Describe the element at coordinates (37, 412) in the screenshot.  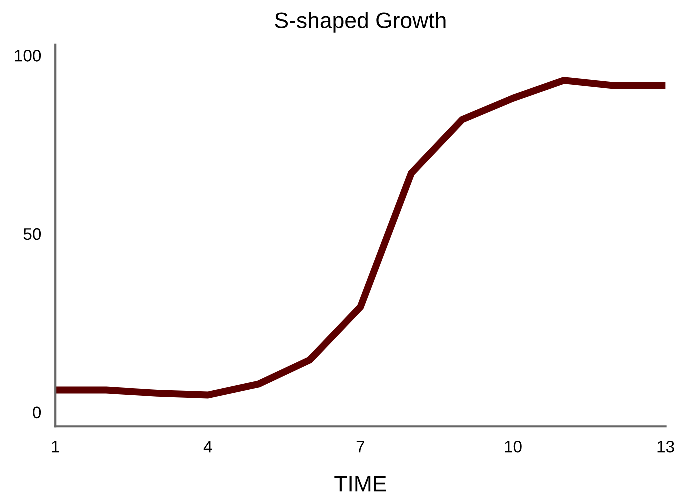
I see `y-tick-label: 0` at that location.